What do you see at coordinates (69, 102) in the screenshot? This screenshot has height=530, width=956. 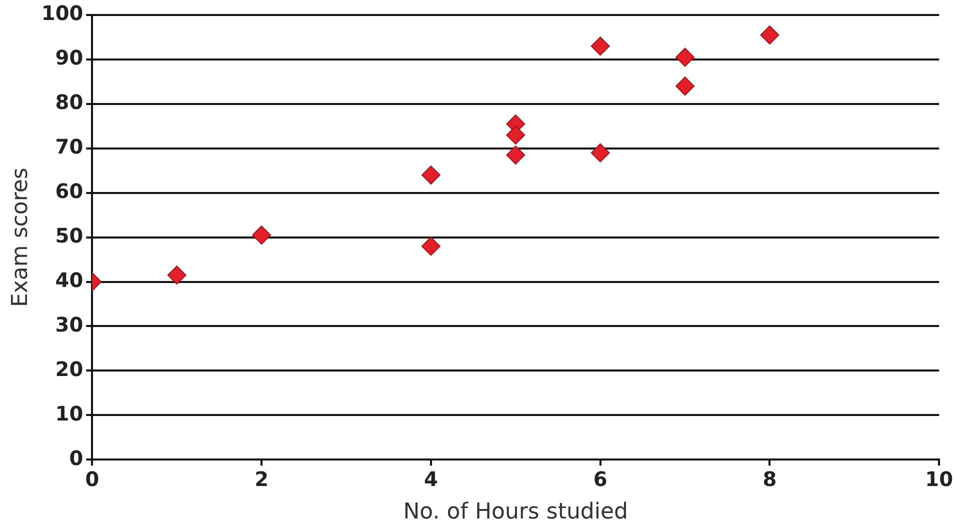 I see `y-tick-label: 80` at bounding box center [69, 102].